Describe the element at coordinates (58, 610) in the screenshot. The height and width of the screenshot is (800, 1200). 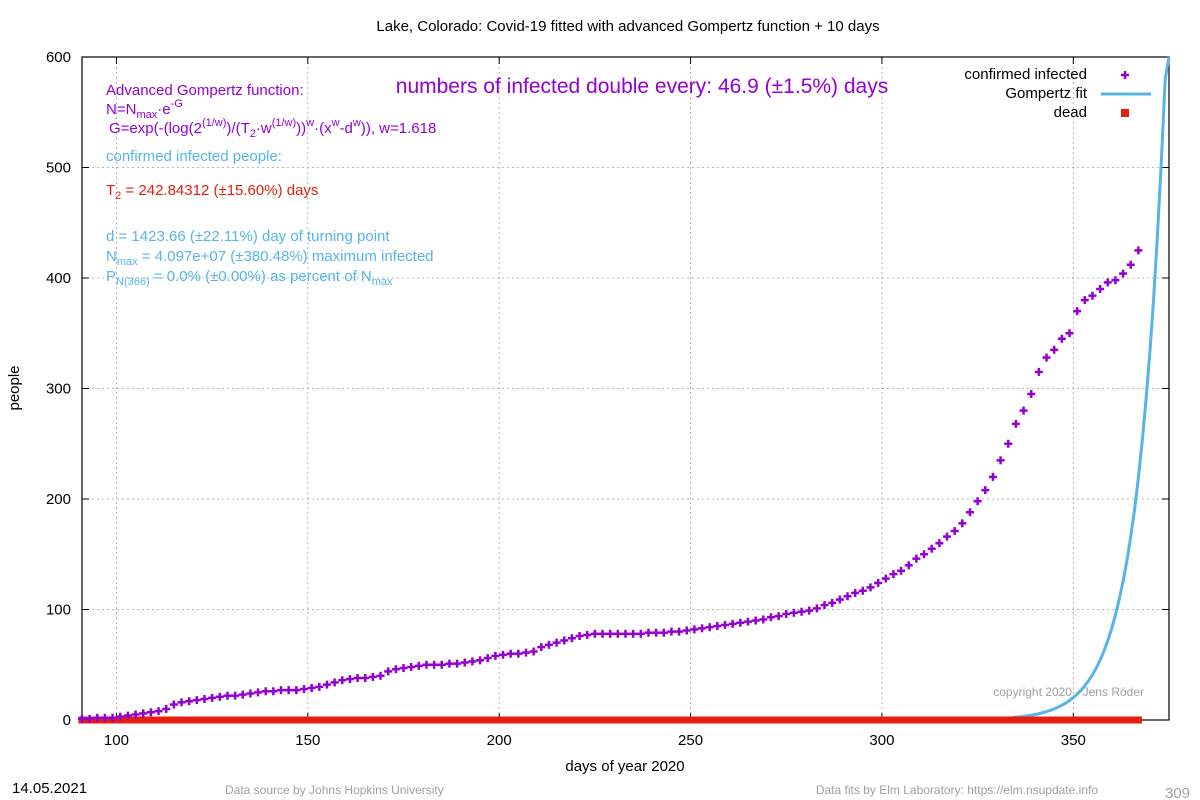
I see `y-tick-label: 100` at that location.